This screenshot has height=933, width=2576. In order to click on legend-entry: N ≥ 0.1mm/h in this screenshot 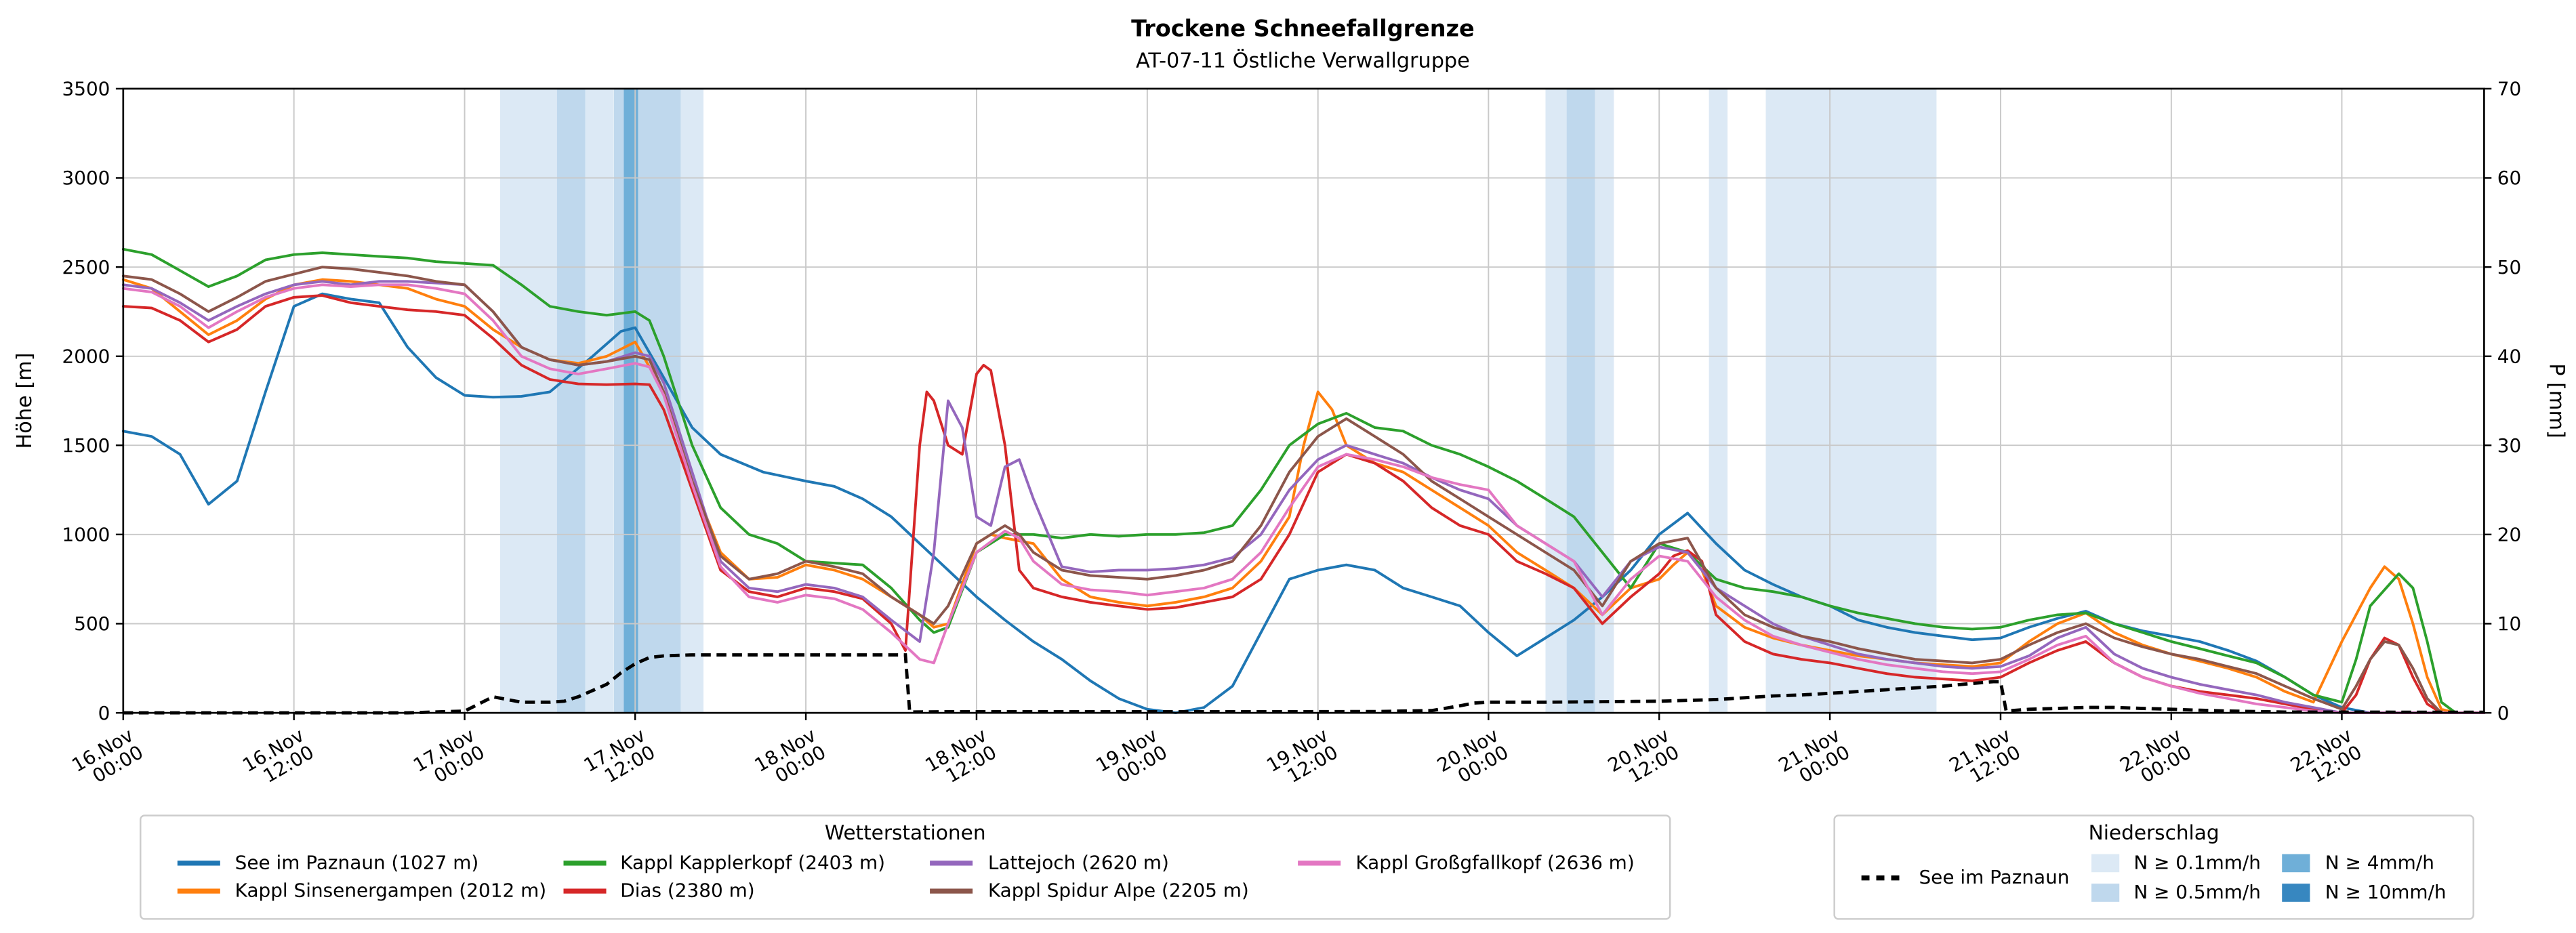, I will do `click(2176, 863)`.